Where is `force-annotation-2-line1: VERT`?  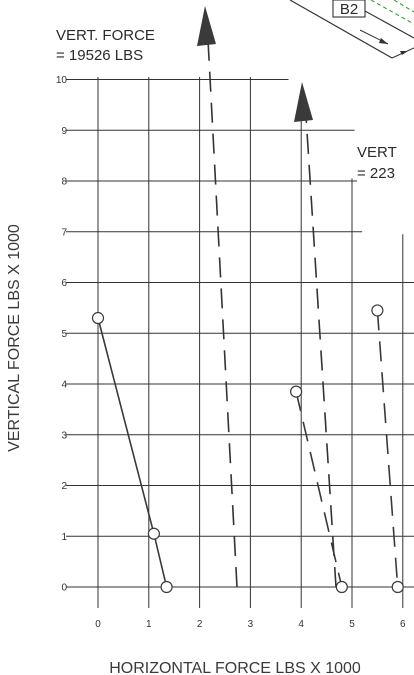
force-annotation-2-line1: VERT is located at coordinates (377, 152).